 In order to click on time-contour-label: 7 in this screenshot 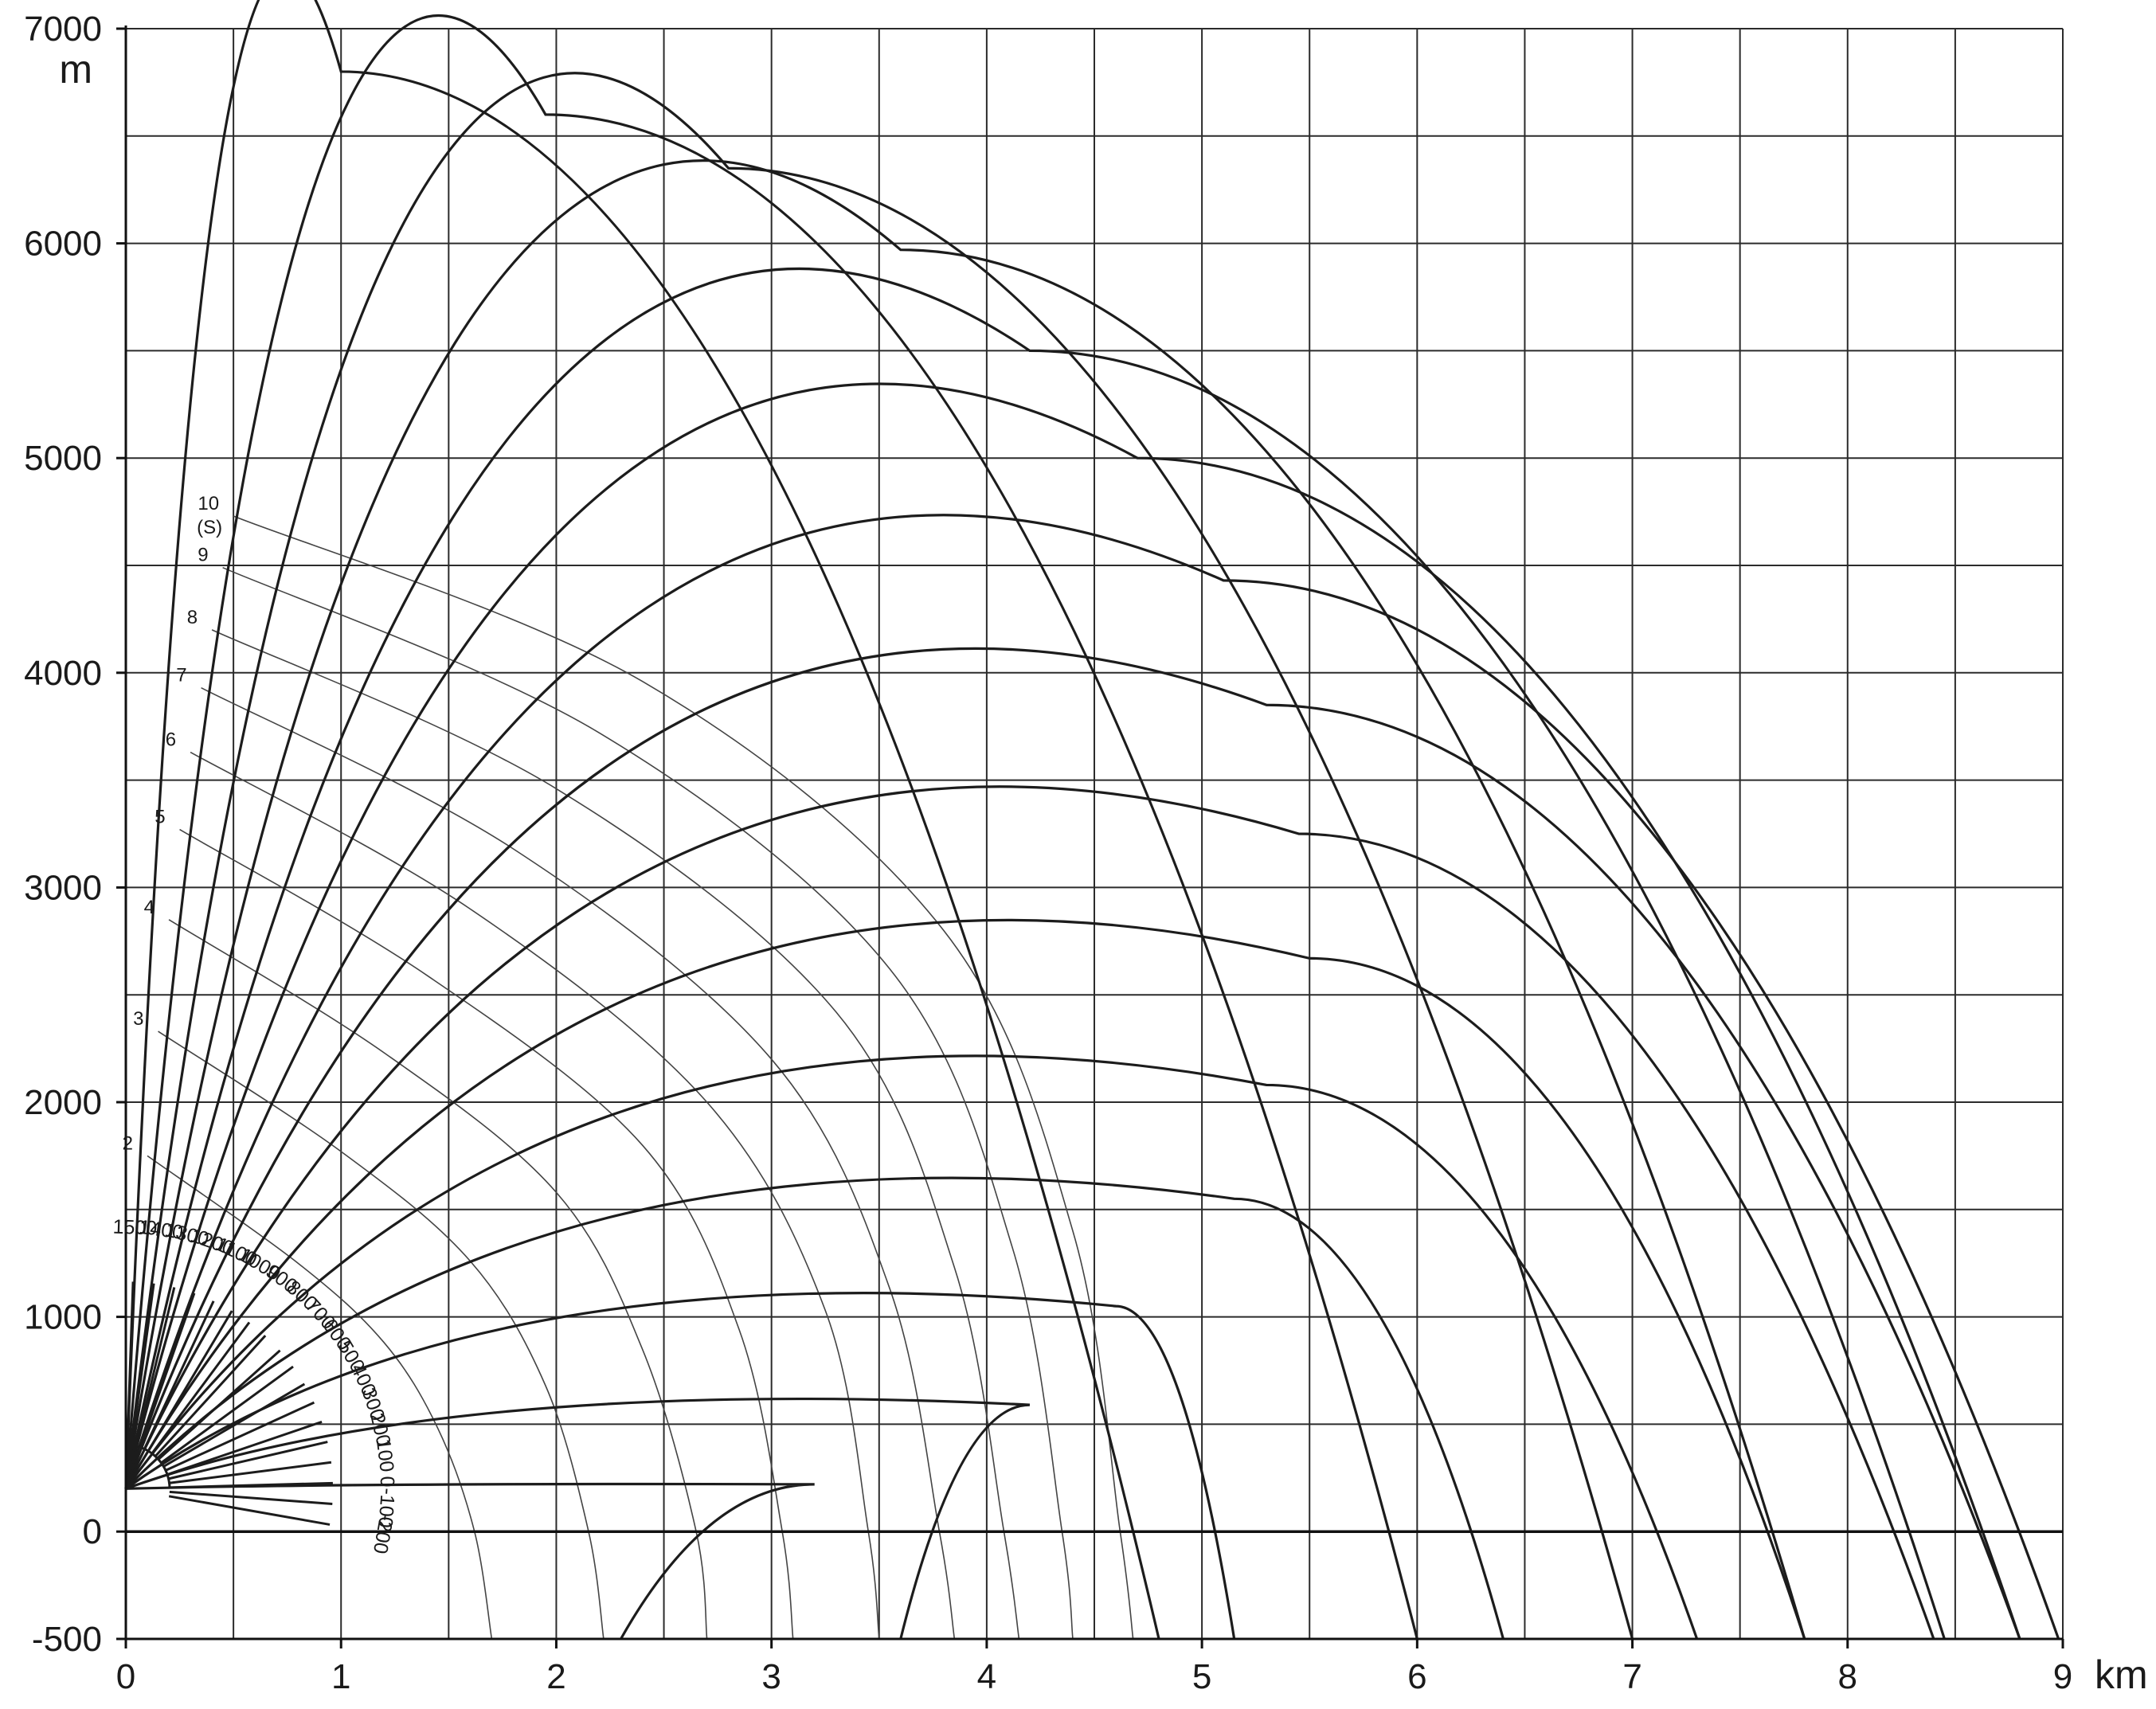, I will do `click(181, 675)`.